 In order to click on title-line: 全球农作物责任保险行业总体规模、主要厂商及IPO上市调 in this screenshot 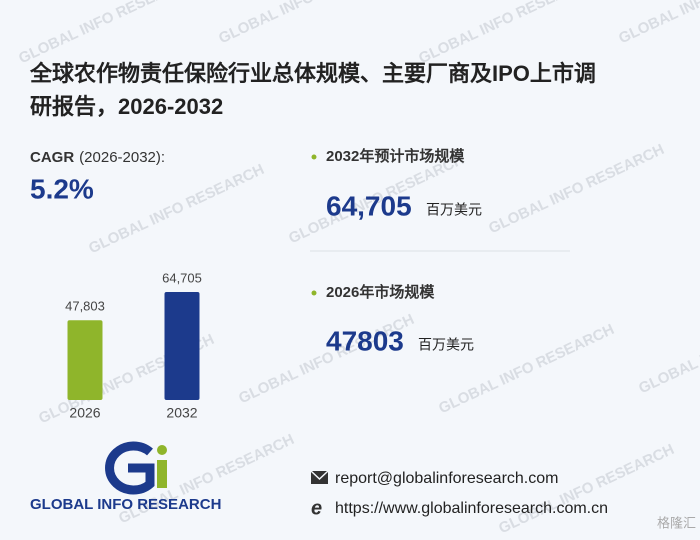, I will do `click(312, 73)`.